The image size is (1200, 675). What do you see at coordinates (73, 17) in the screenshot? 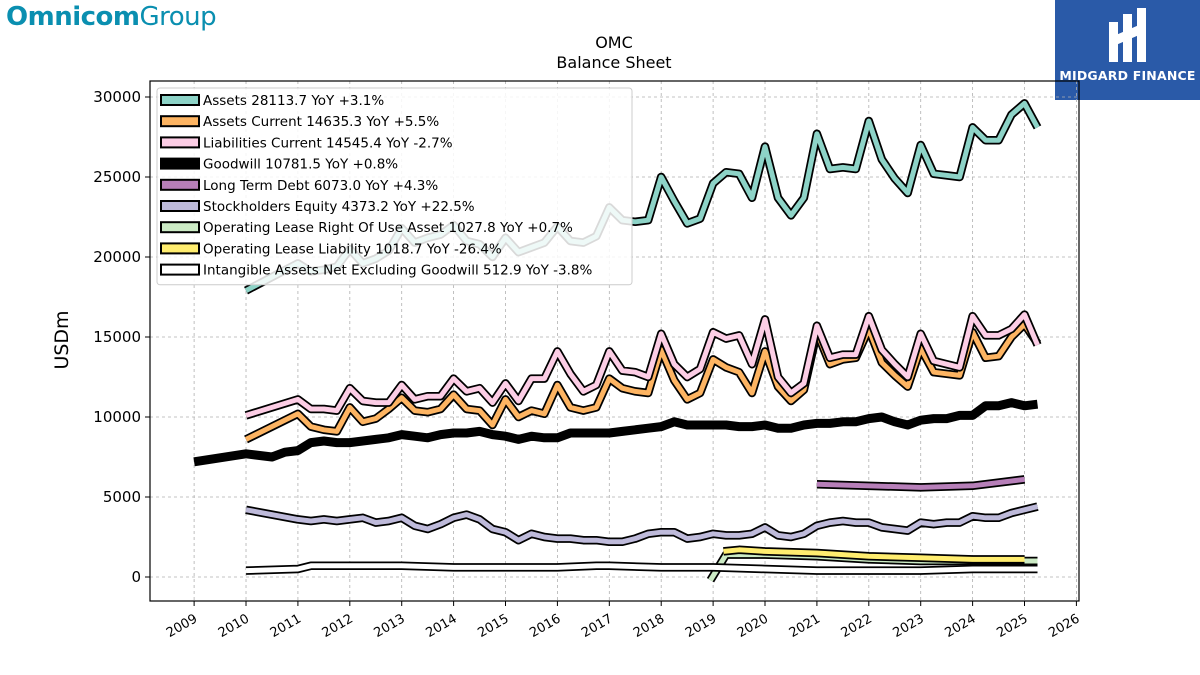
I see `brand-bold-text: Omnicom` at bounding box center [73, 17].